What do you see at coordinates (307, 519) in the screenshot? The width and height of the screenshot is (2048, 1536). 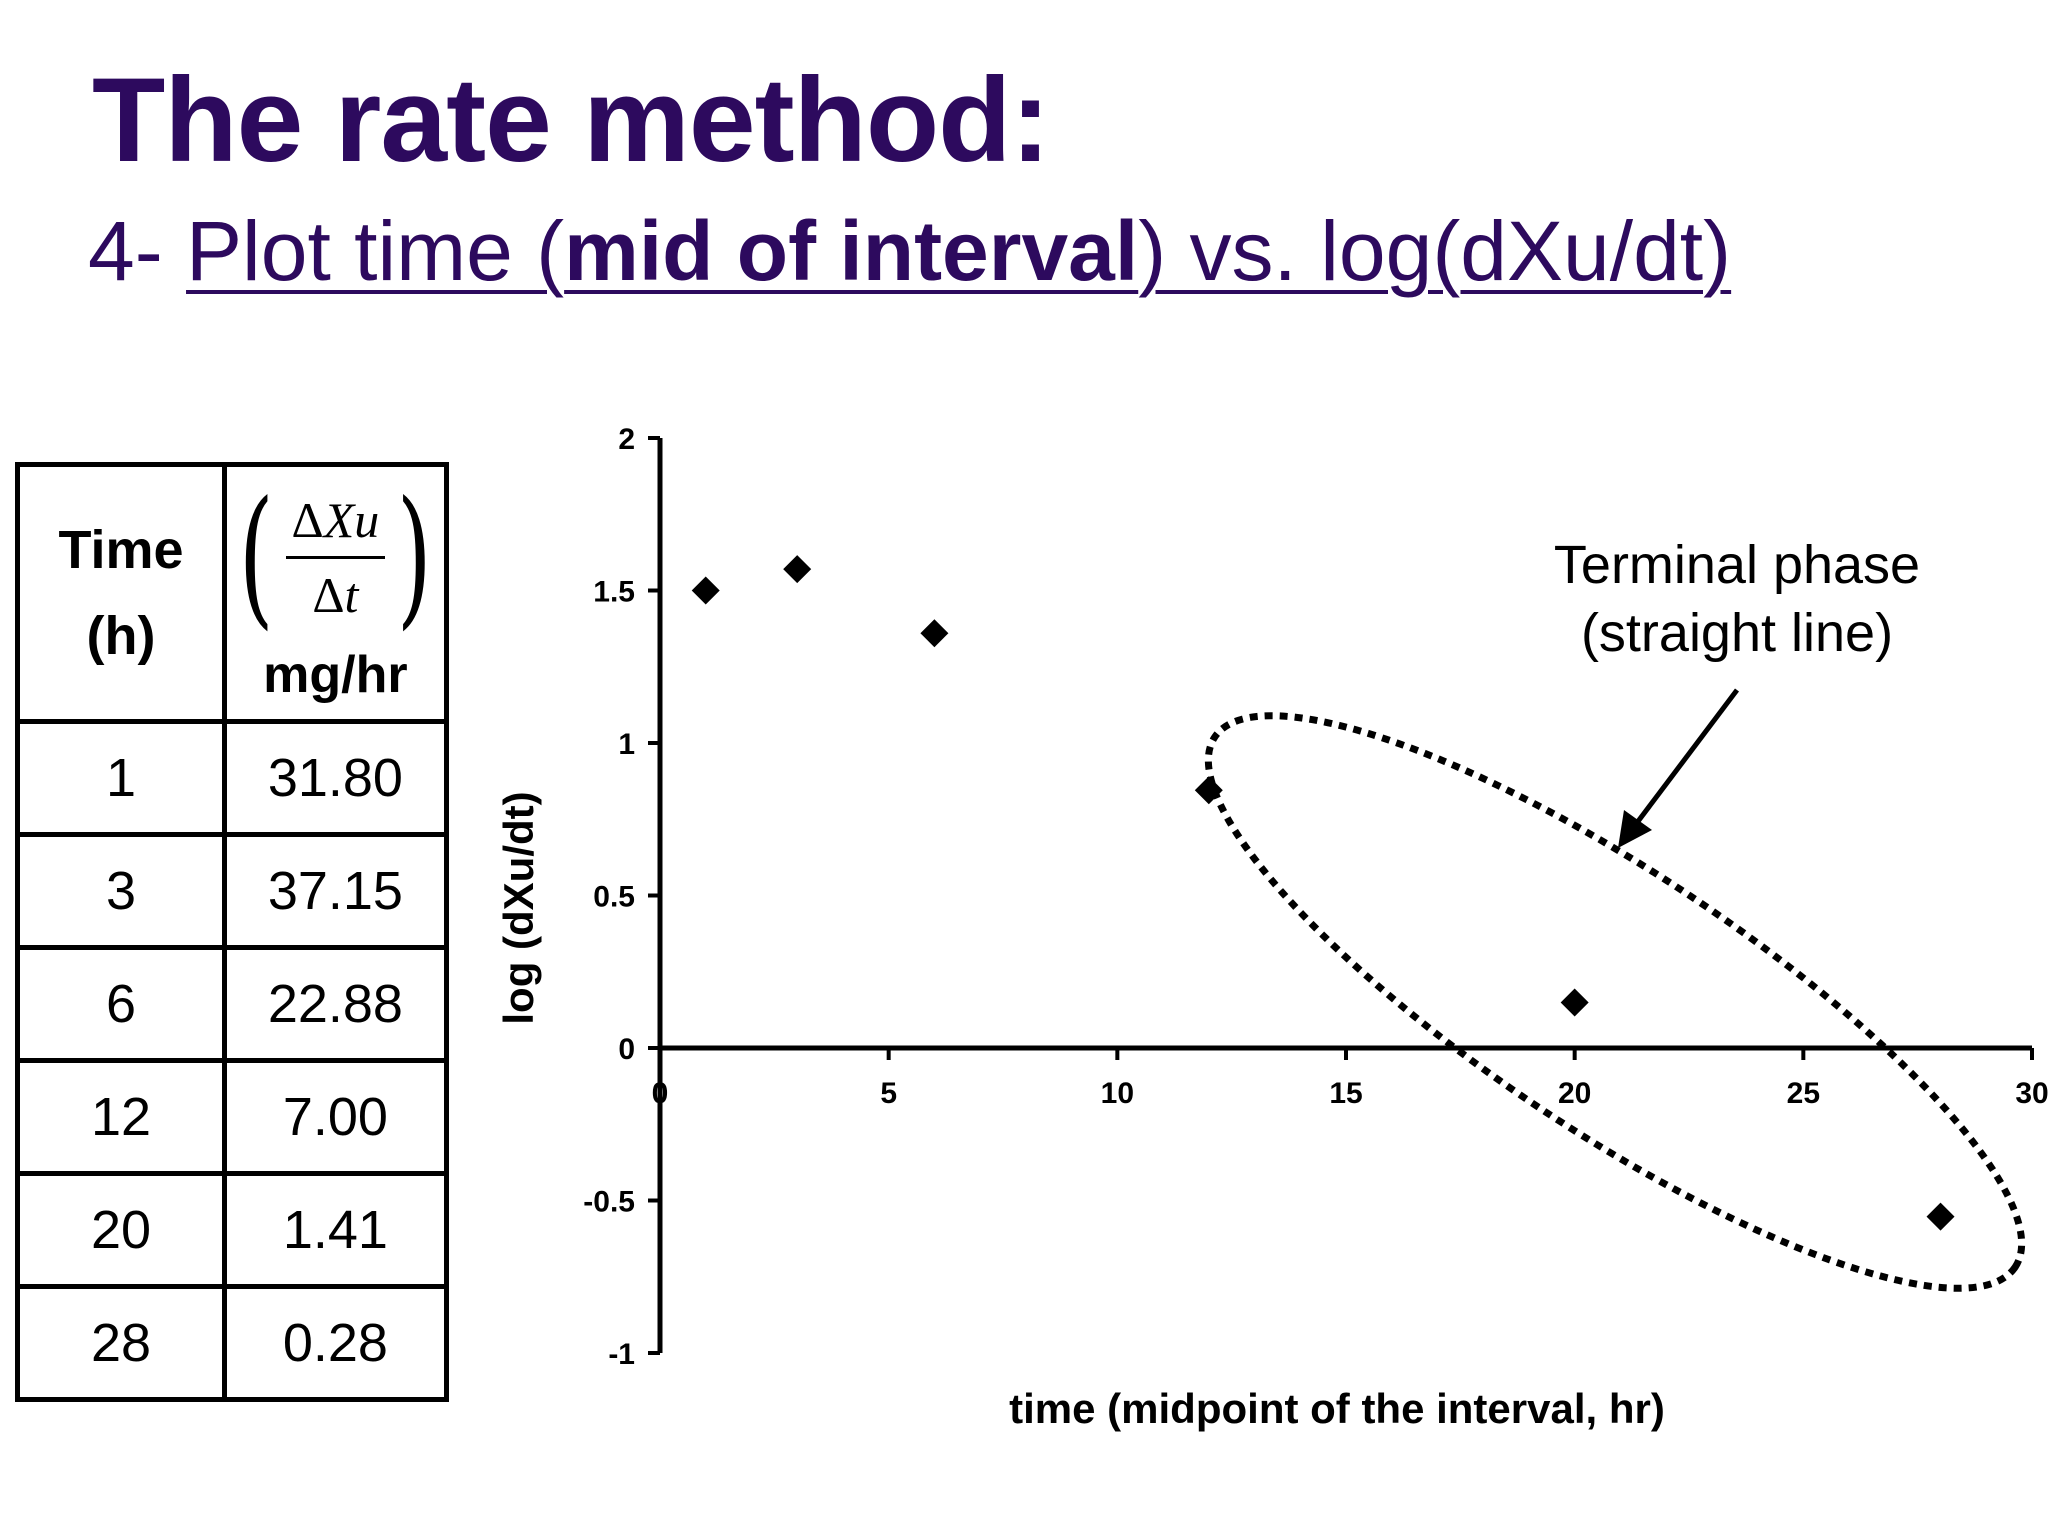 I see `num-delta: Δ` at bounding box center [307, 519].